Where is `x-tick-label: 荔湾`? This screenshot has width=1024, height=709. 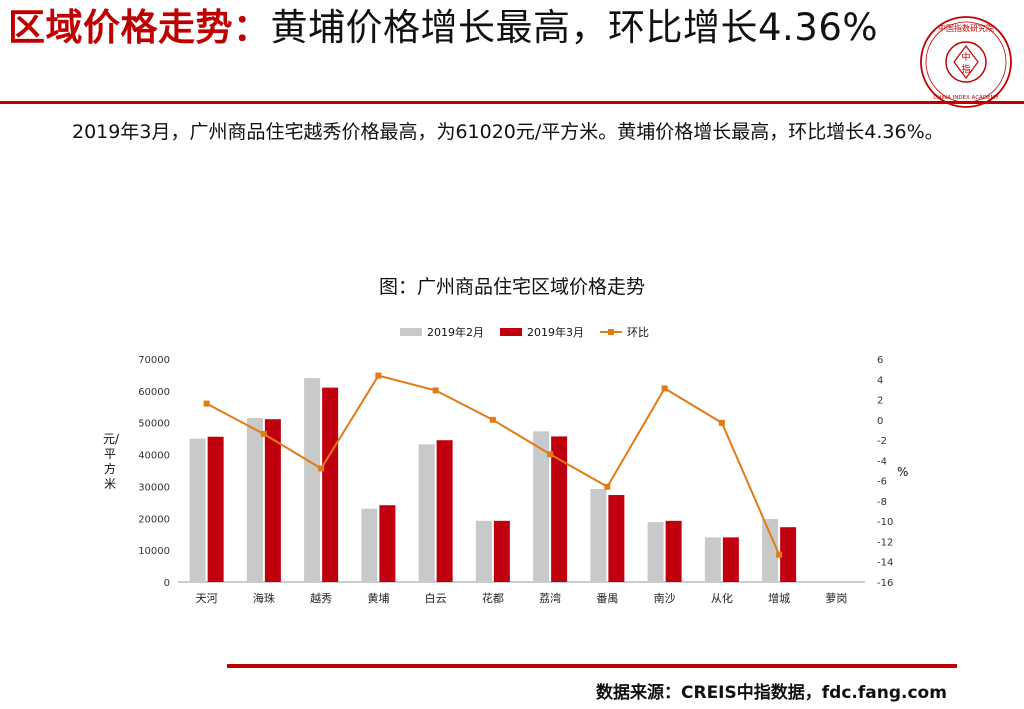 x-tick-label: 荔湾 is located at coordinates (550, 598).